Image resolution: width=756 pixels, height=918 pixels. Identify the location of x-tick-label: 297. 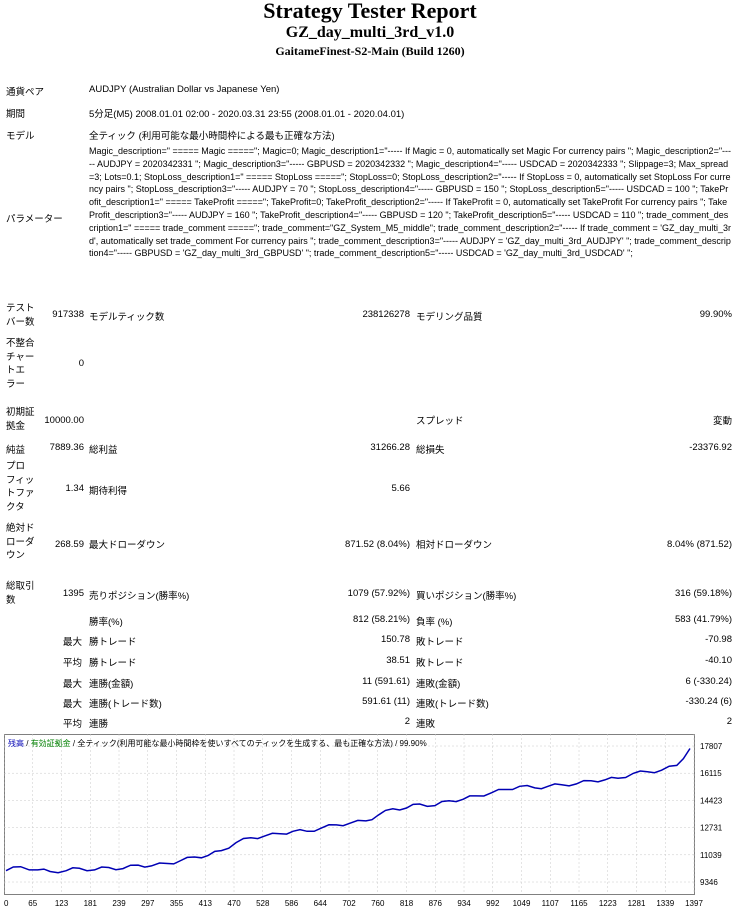
(148, 903).